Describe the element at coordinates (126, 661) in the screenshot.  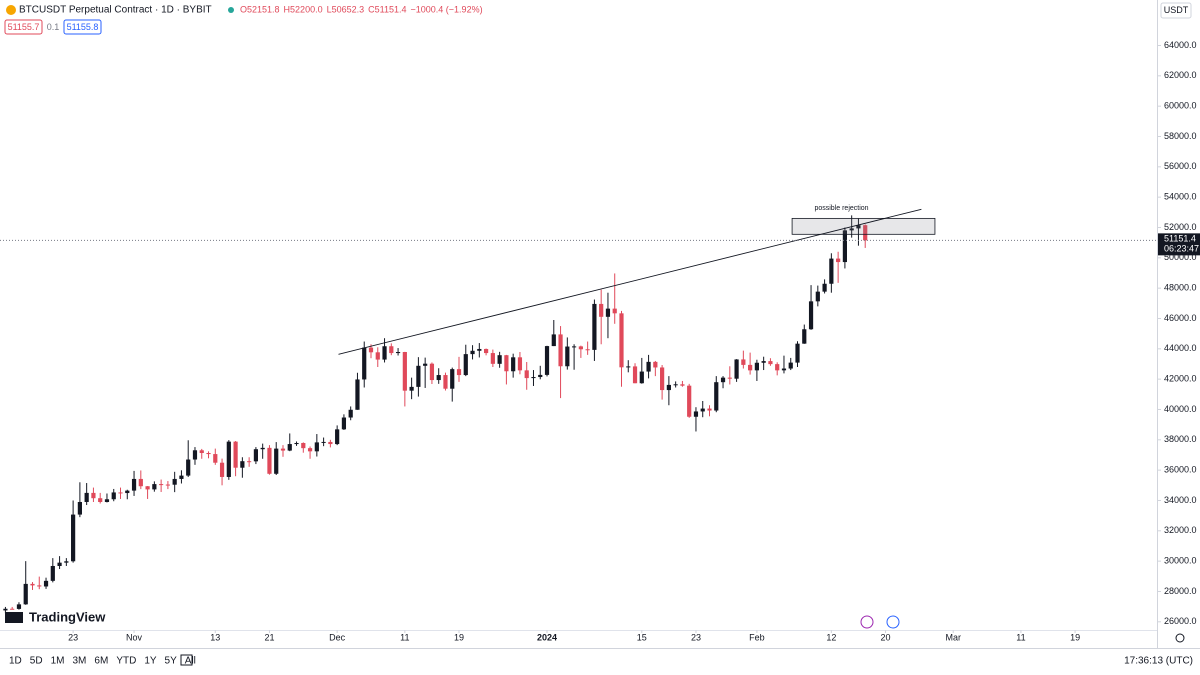
I see `timeframe-button: YTD` at that location.